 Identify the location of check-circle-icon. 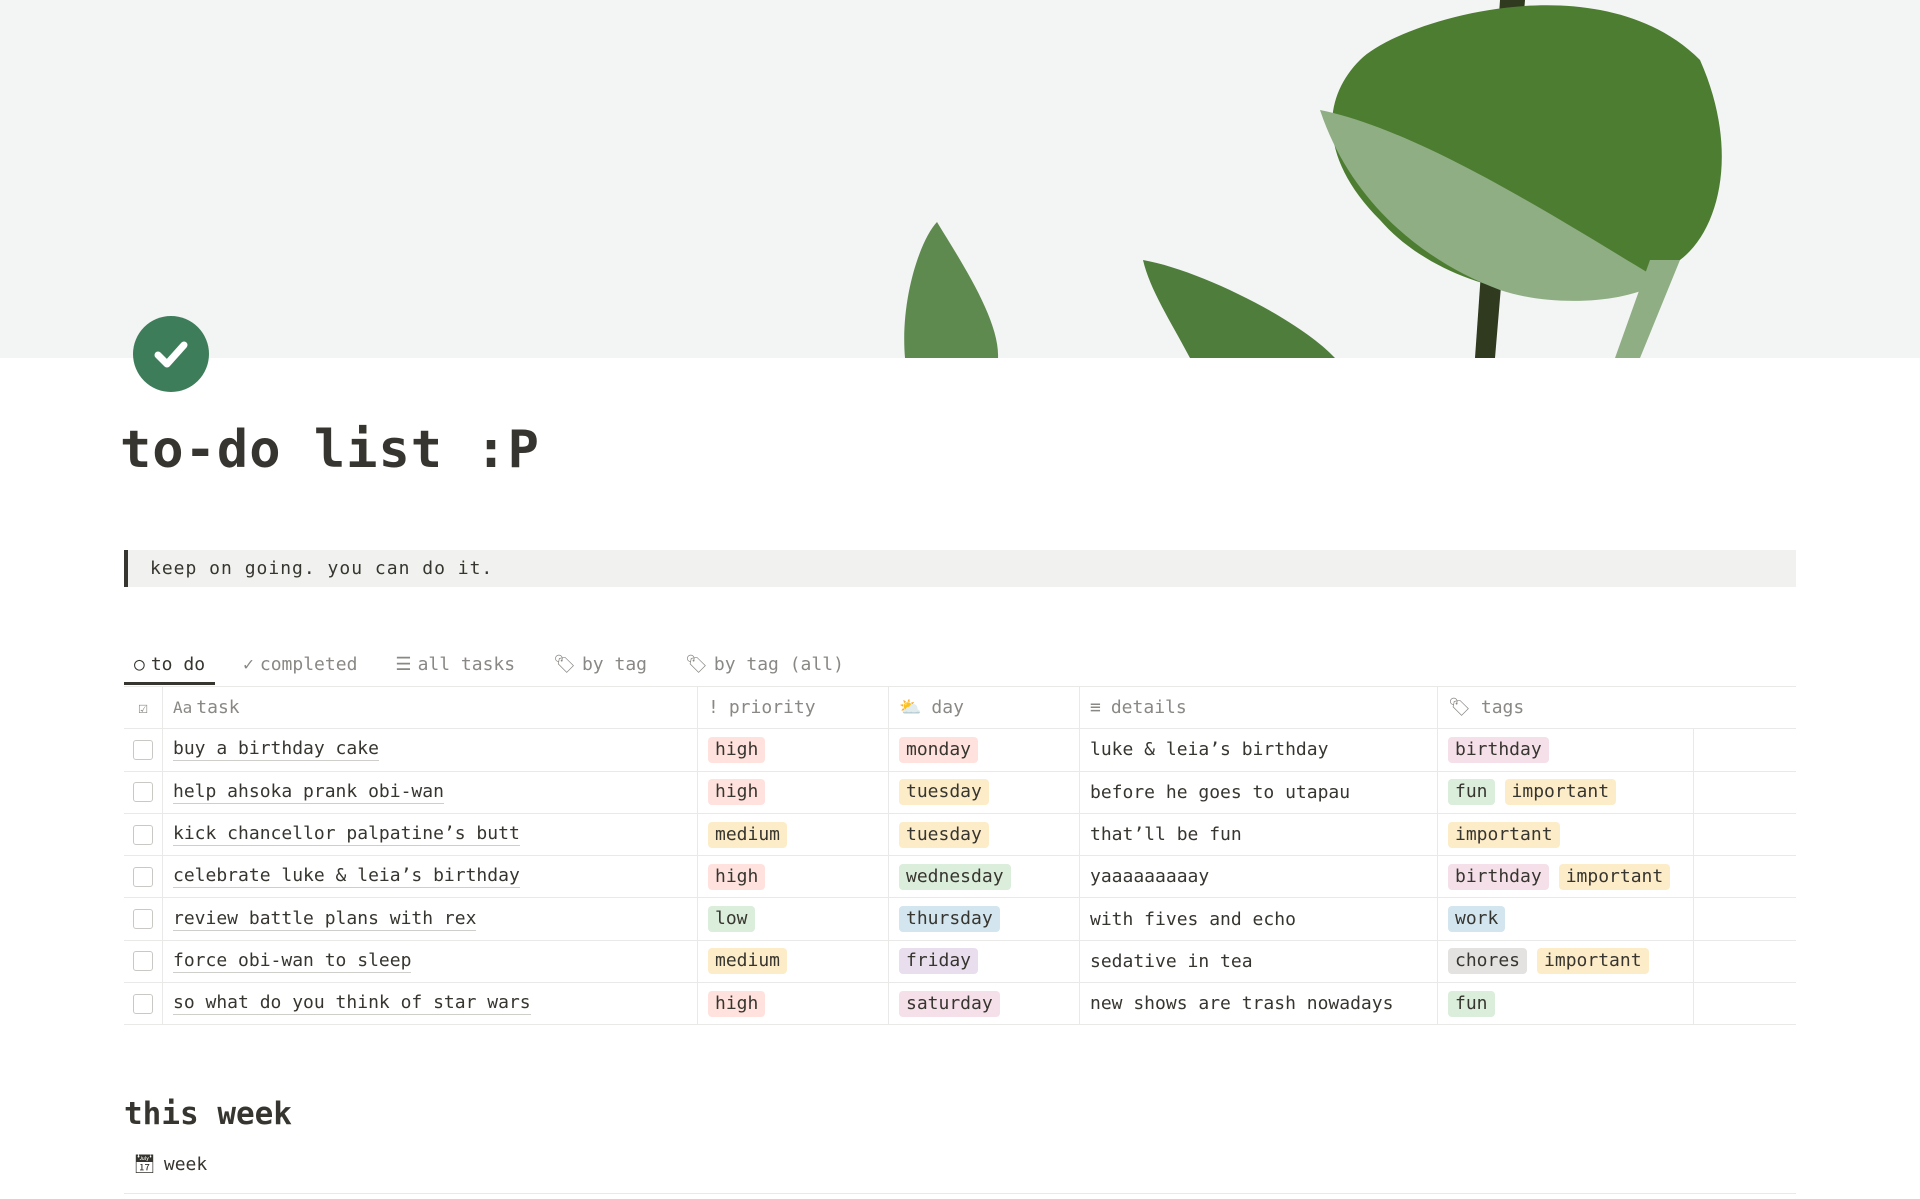
(171, 354).